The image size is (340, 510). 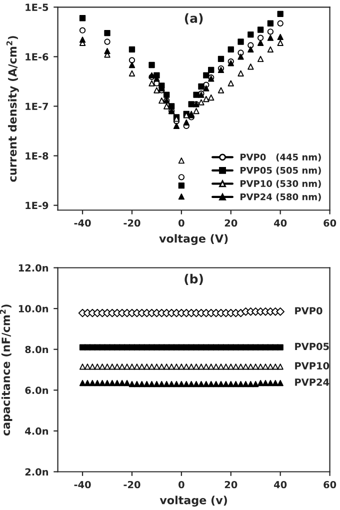 I want to click on series-label: PVP05, so click(x=312, y=346).